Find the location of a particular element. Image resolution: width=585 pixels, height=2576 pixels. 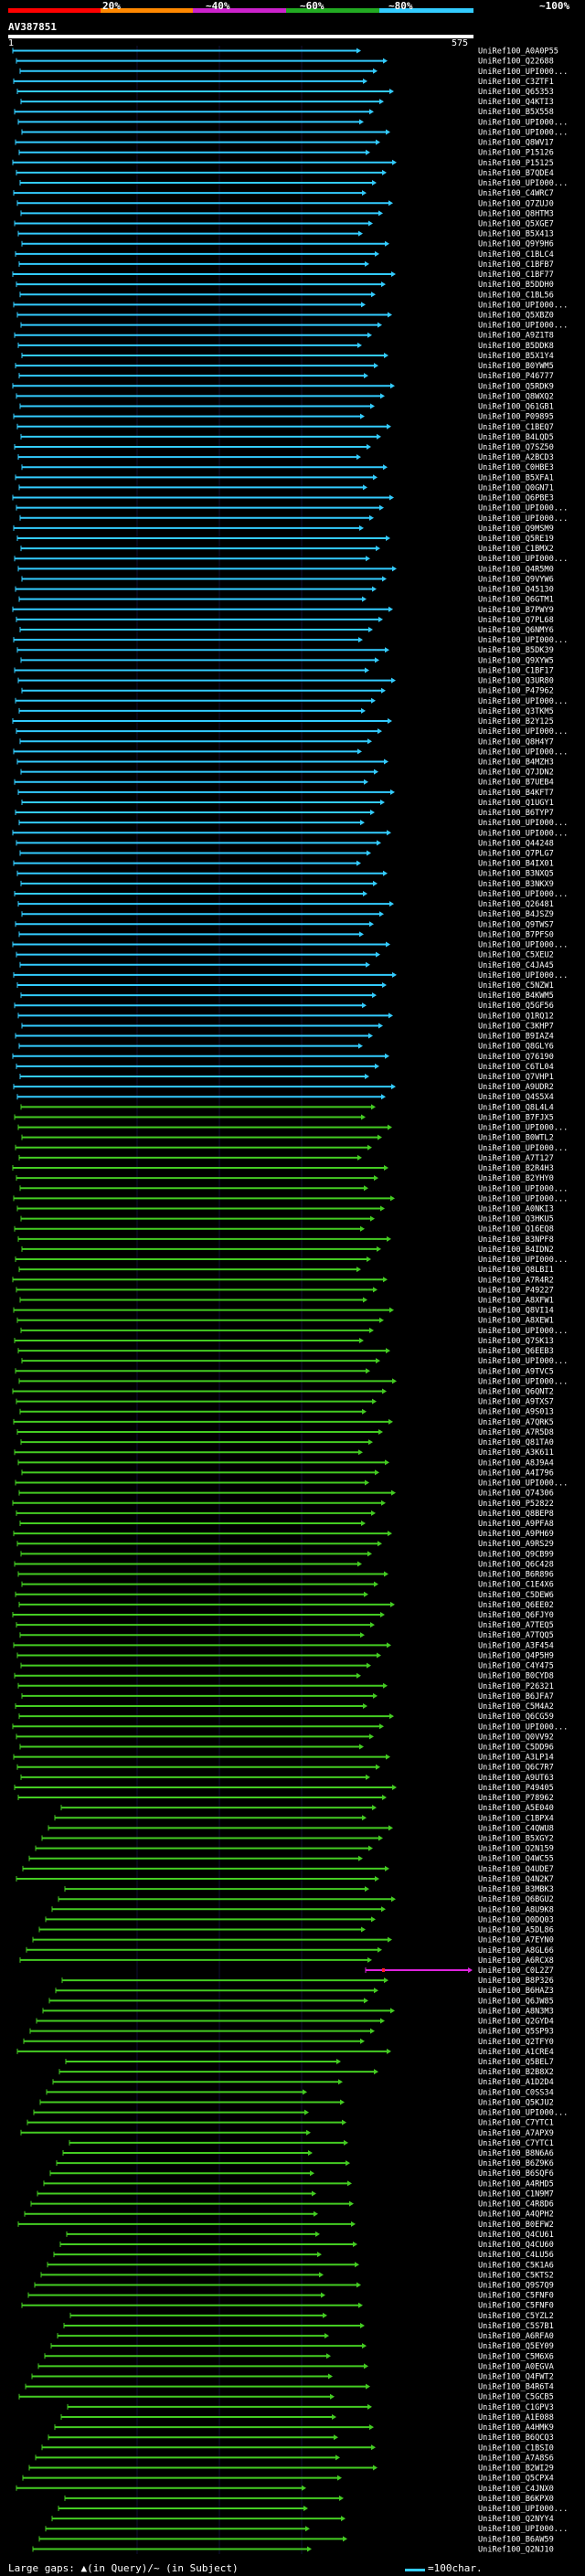

hit-label: UniRef100_B6HAZ3 is located at coordinates (516, 1991).